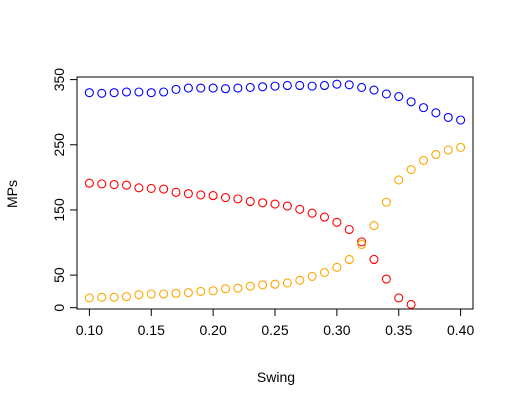 The height and width of the screenshot is (406, 515). What do you see at coordinates (59, 80) in the screenshot?
I see `y-tick-label: 350` at bounding box center [59, 80].